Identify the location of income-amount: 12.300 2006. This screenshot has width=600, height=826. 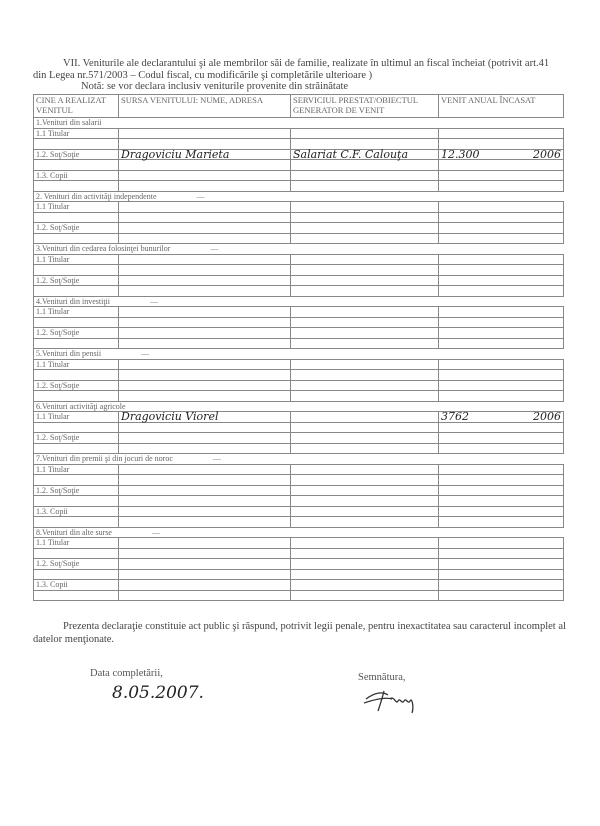
(501, 154).